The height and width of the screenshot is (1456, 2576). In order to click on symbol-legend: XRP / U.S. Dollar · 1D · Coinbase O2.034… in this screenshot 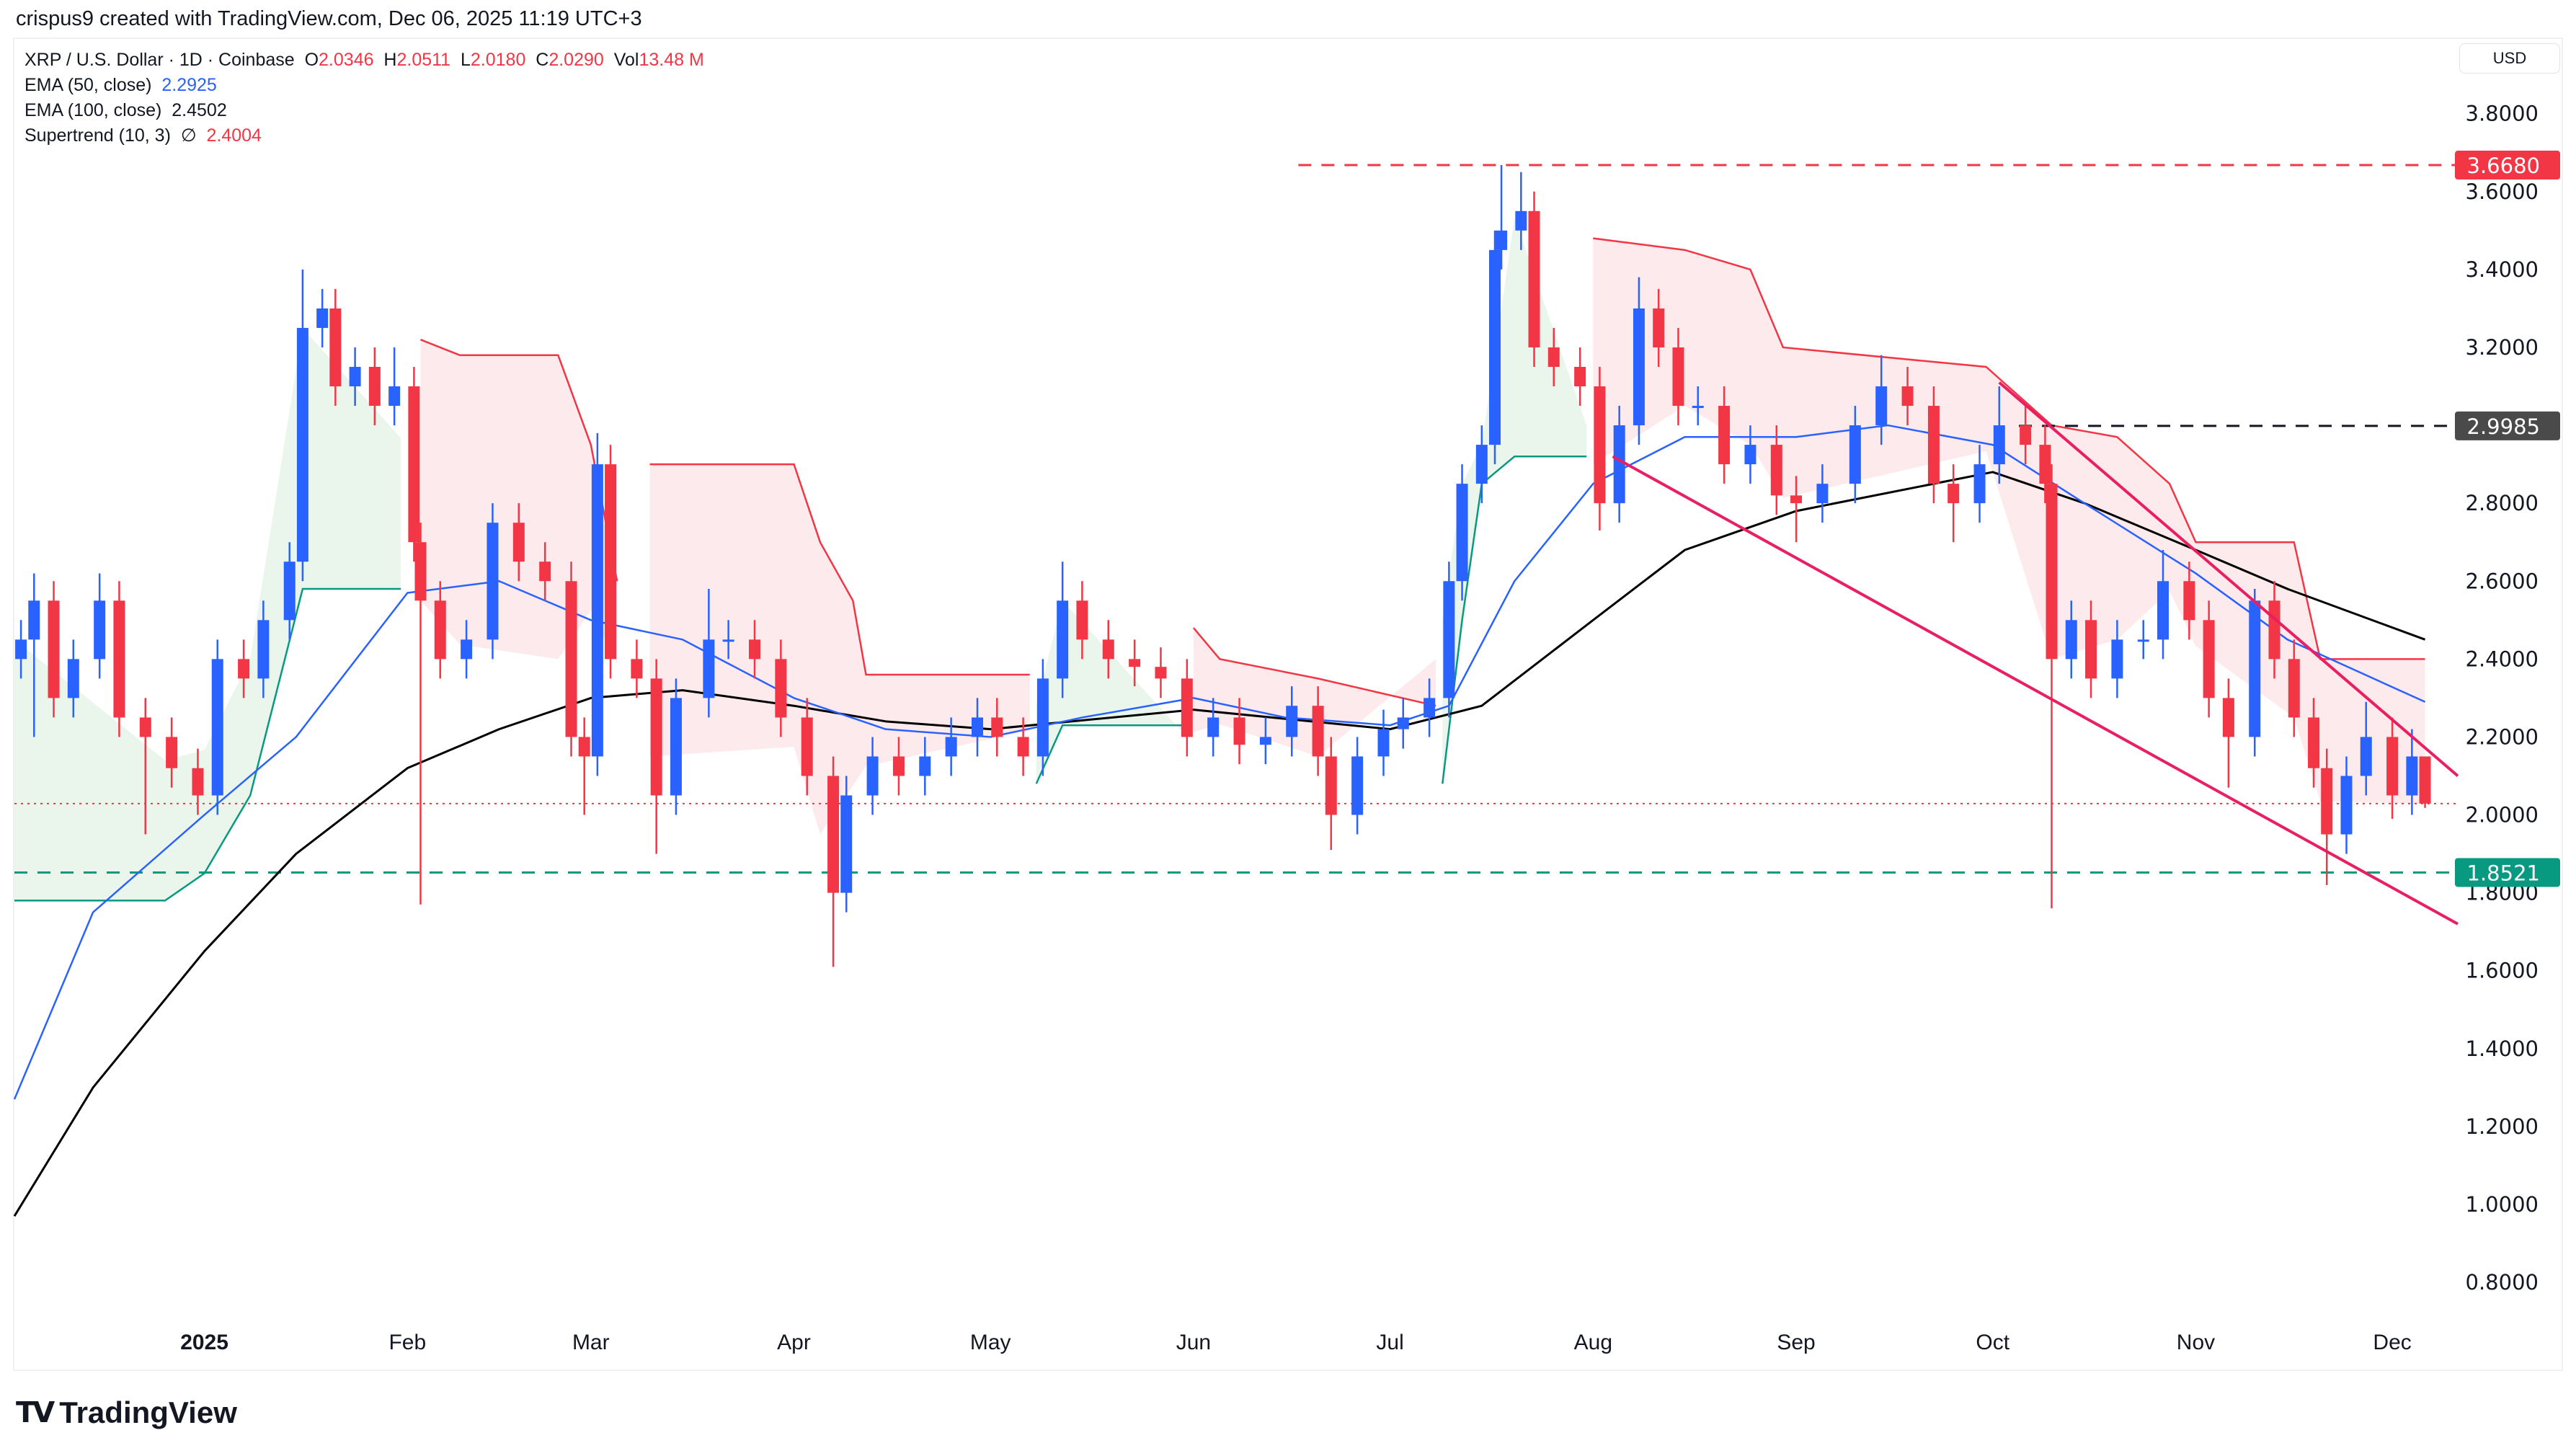, I will do `click(364, 60)`.